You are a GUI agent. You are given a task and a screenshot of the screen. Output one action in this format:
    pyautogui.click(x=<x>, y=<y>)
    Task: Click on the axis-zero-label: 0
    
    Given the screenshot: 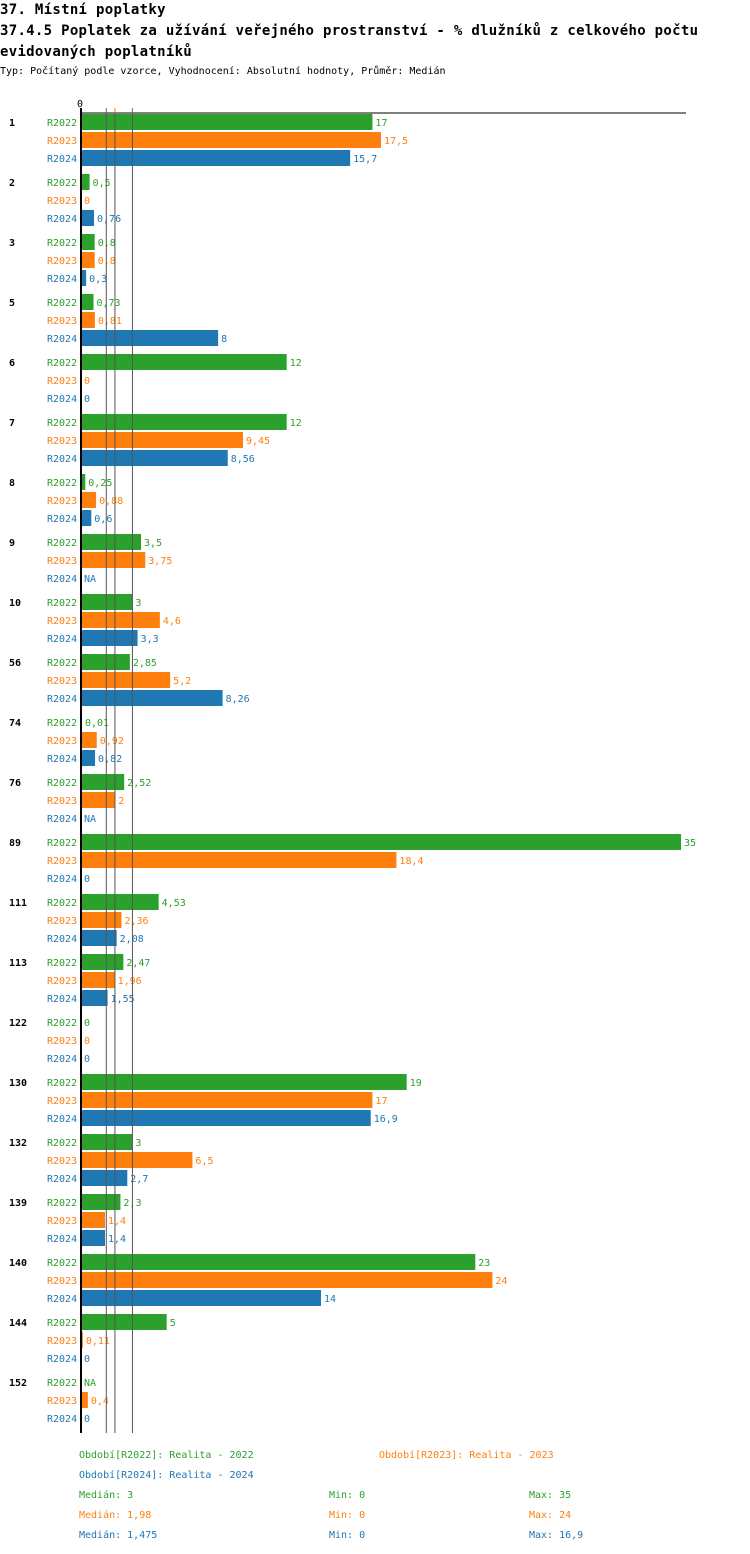 What is the action you would take?
    pyautogui.click(x=80, y=104)
    